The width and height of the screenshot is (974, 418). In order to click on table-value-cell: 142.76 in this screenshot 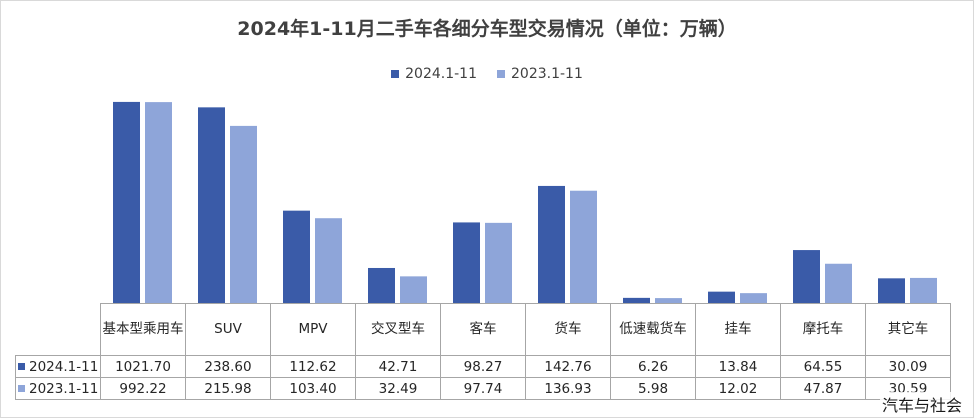, I will do `click(568, 366)`.